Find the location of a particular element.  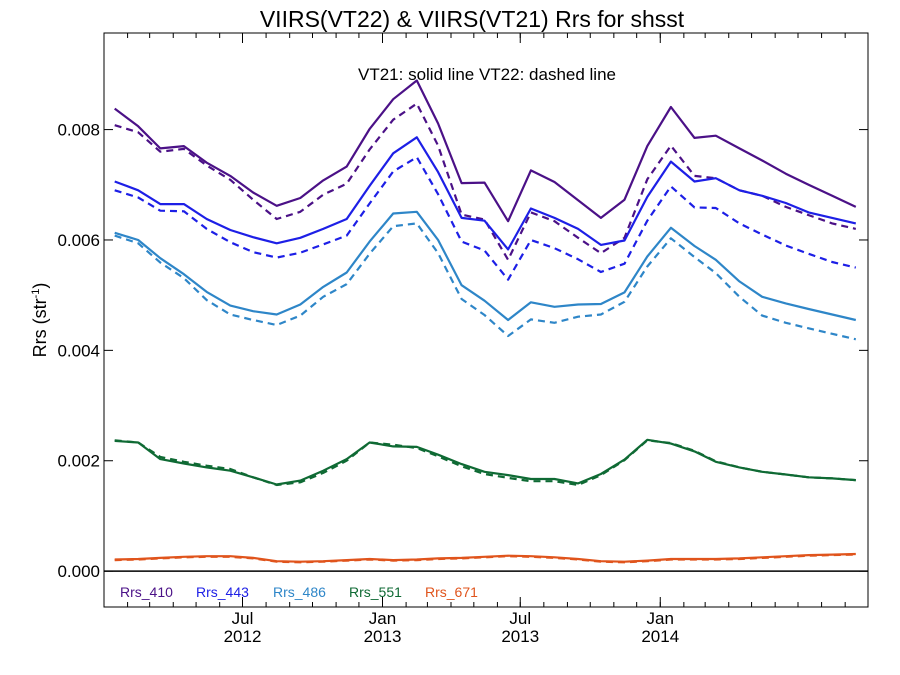

series-line-rrs-671-dashed is located at coordinates (485, 558).